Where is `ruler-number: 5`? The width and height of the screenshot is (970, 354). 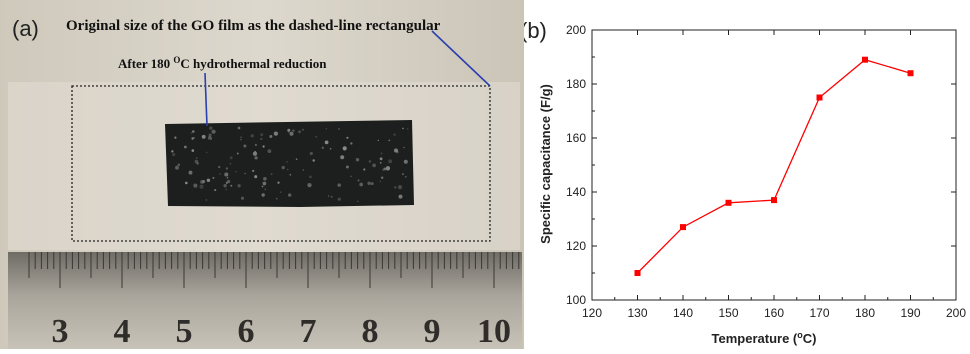 ruler-number: 5 is located at coordinates (184, 331).